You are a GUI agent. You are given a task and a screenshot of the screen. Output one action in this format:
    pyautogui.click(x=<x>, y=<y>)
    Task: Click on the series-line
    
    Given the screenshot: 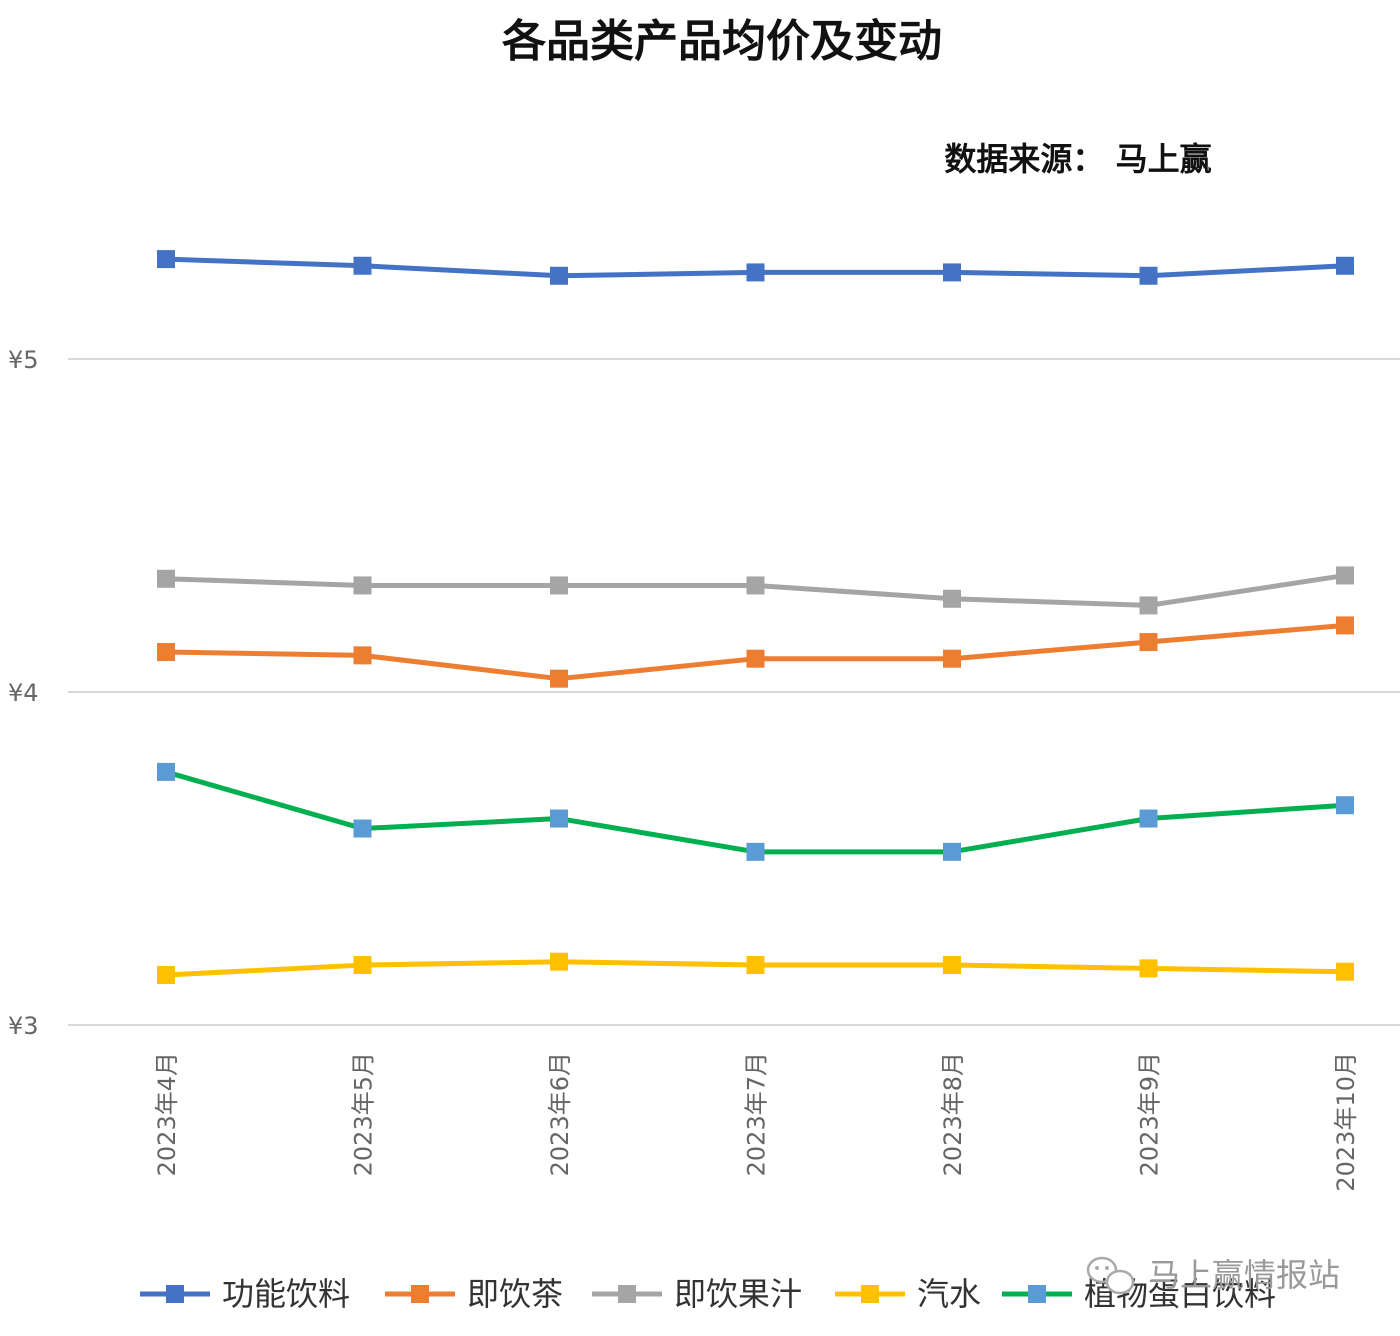 What is the action you would take?
    pyautogui.click(x=755, y=812)
    